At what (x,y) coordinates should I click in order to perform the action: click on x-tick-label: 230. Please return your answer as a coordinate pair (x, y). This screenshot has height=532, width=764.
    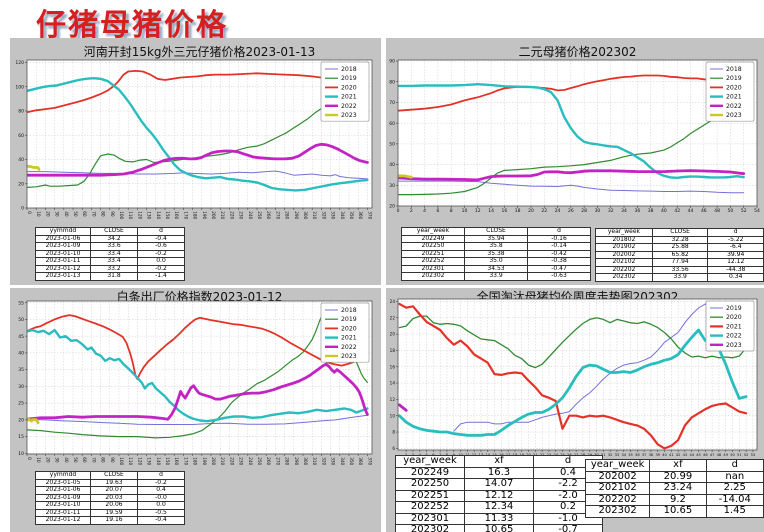
    Looking at the image, I should click on (241, 461).